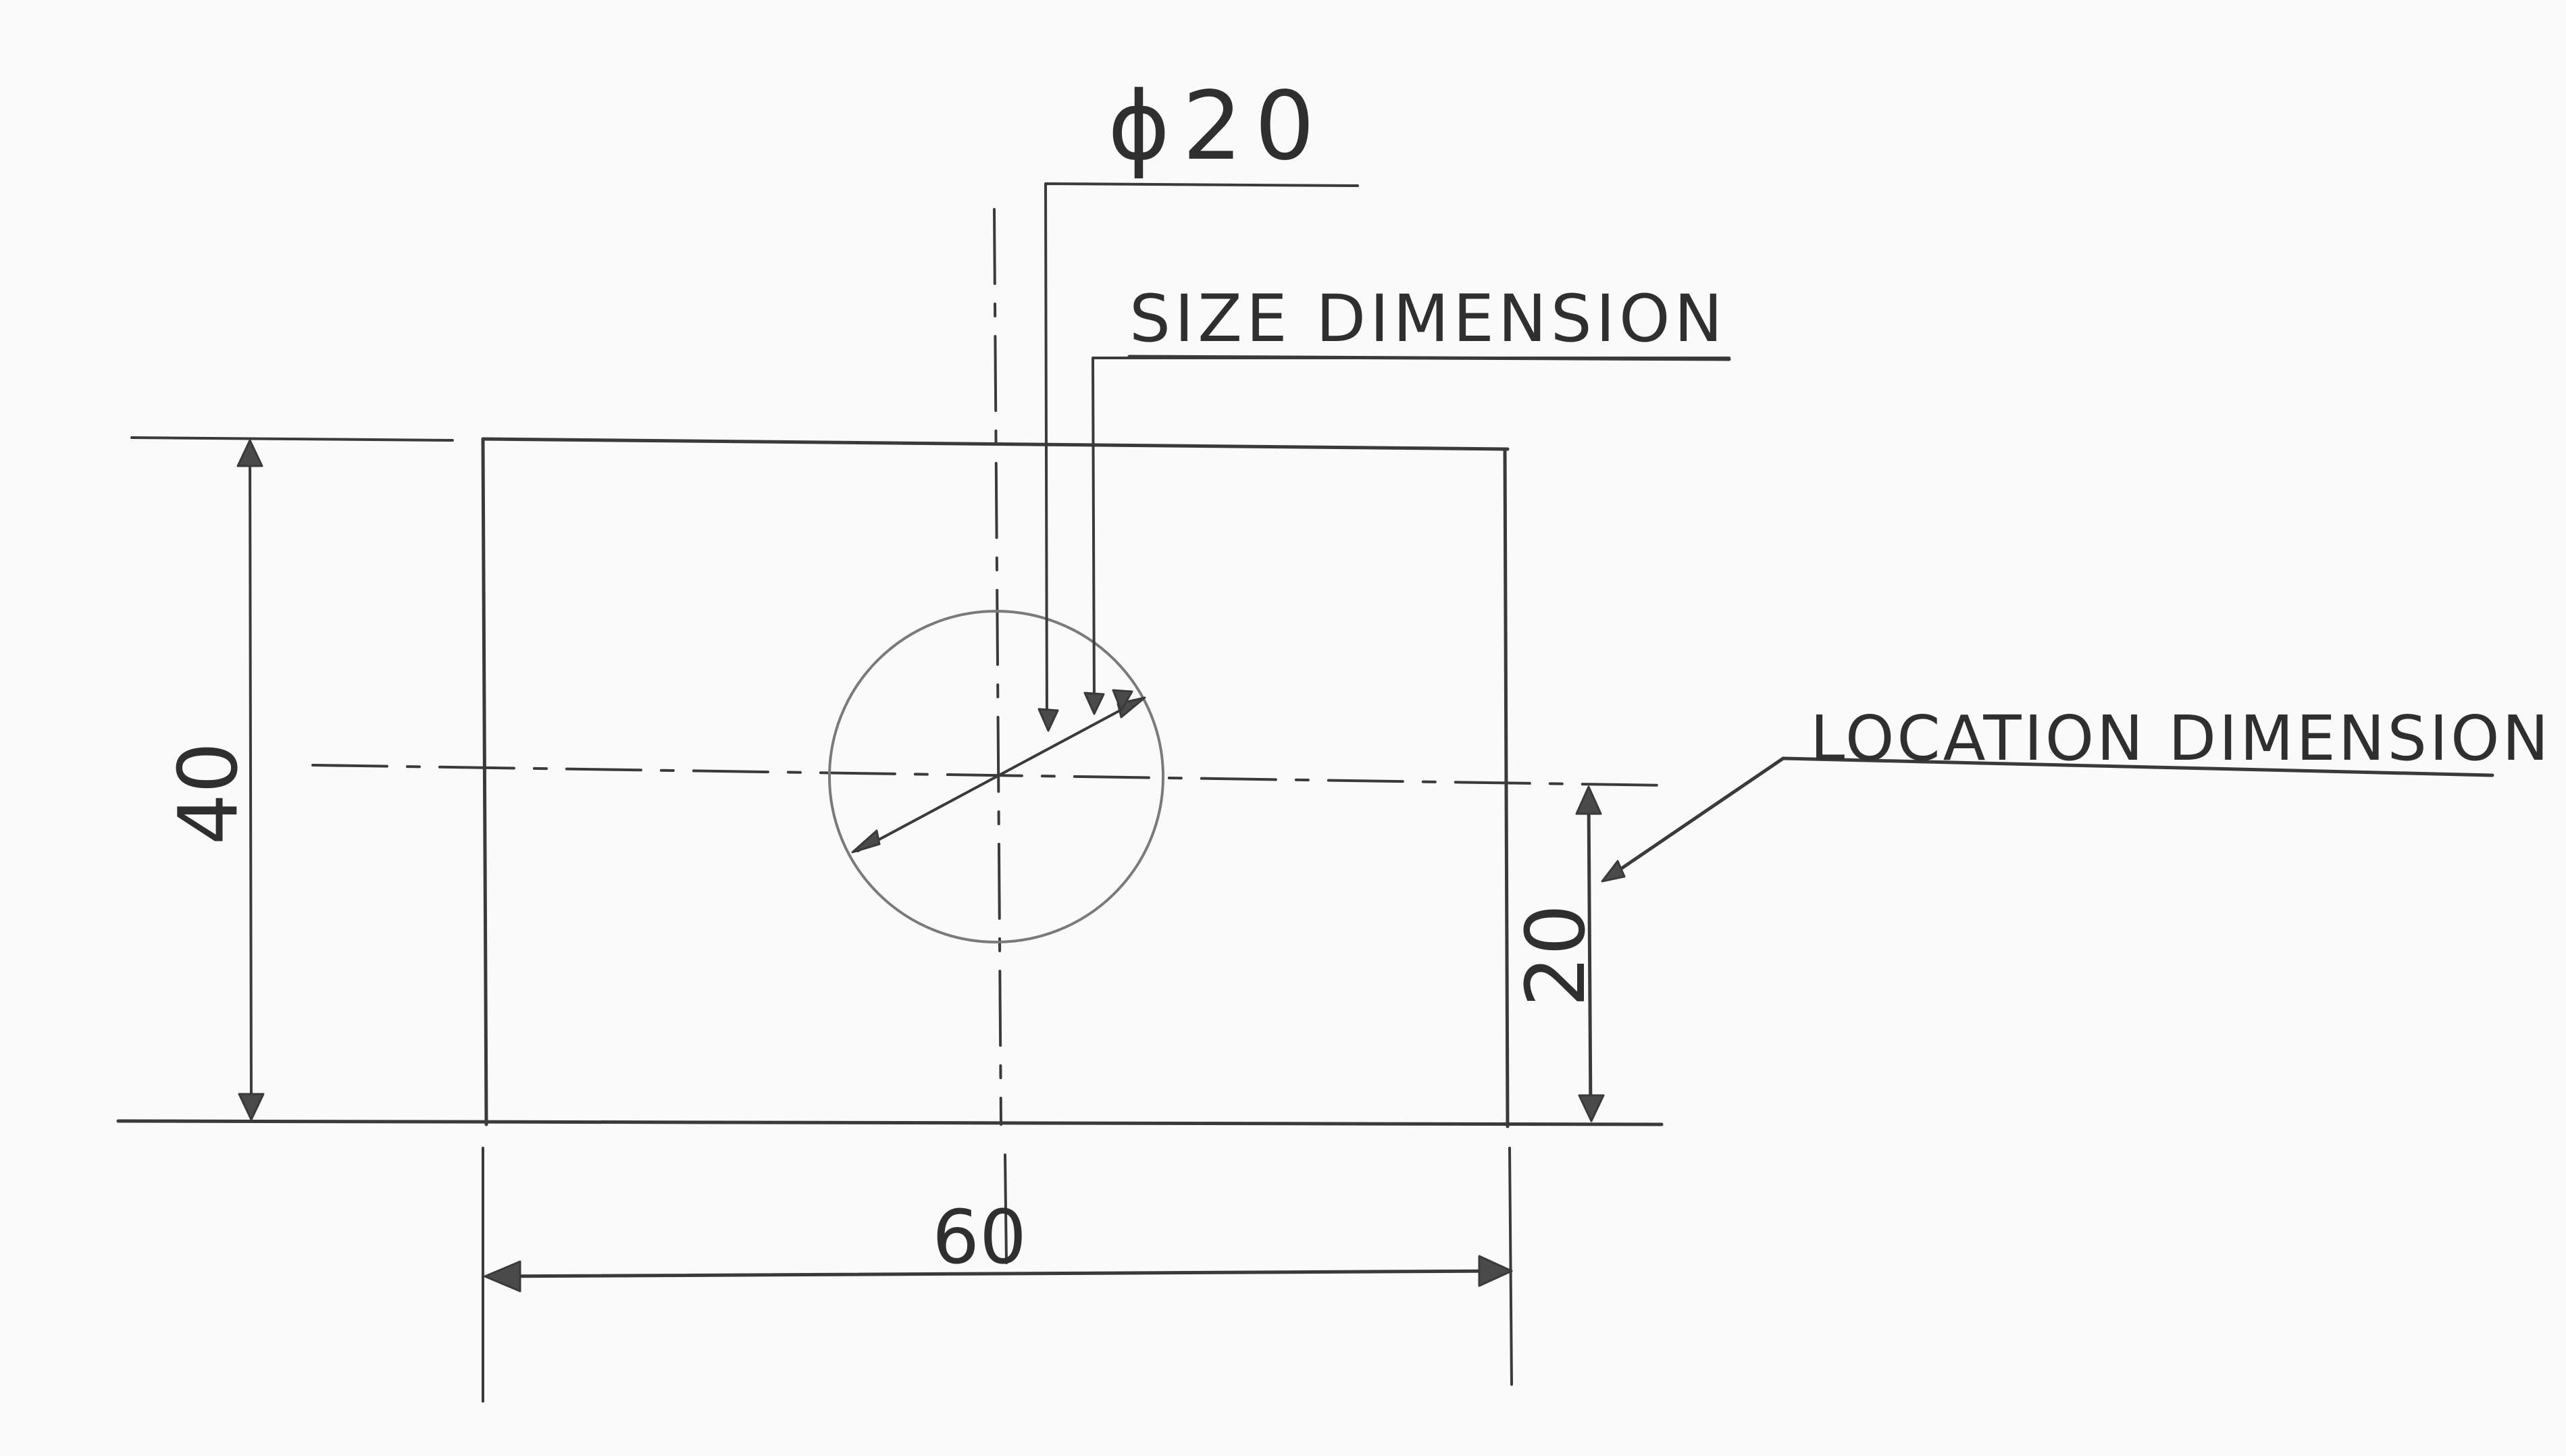 Image resolution: width=2566 pixels, height=1456 pixels. Describe the element at coordinates (1429, 358) in the screenshot. I see `size-callout-underline` at that location.